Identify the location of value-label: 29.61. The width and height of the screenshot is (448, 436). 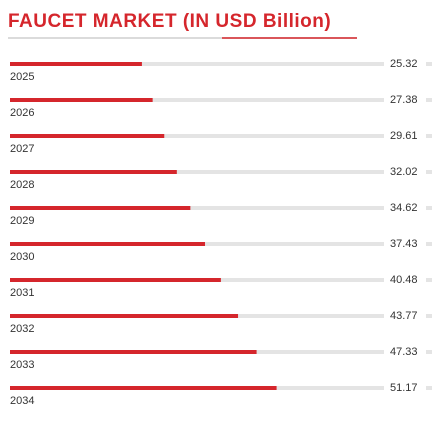
(404, 136).